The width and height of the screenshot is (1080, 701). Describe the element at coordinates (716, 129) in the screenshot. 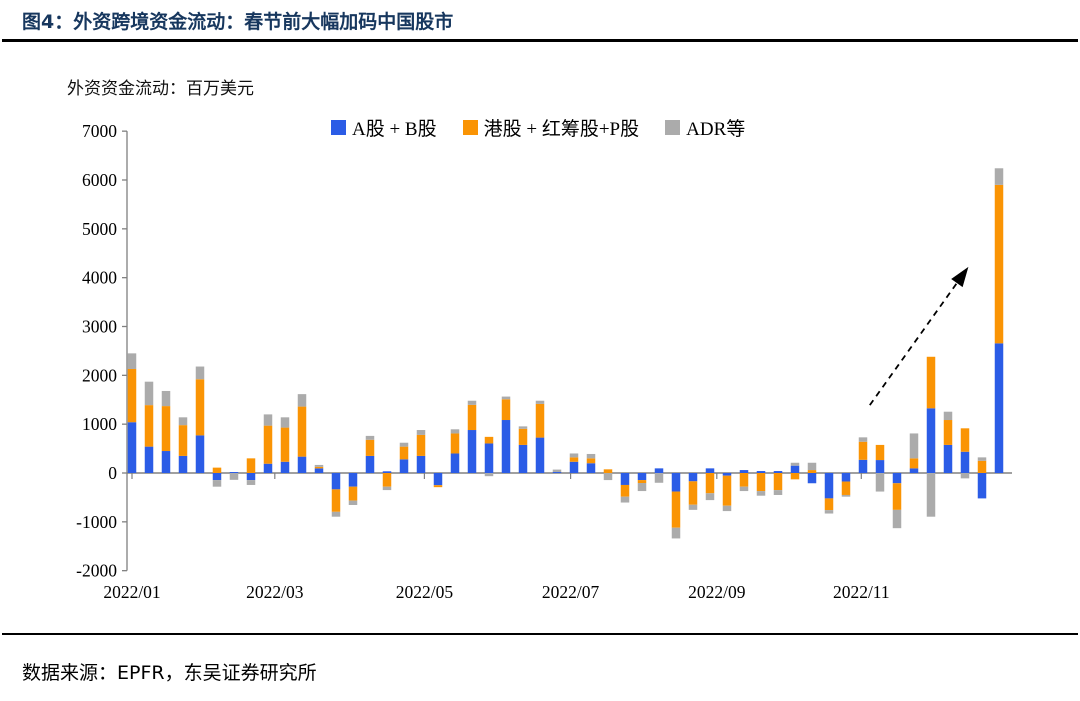

I see `legend-label-adr: ADR等` at that location.